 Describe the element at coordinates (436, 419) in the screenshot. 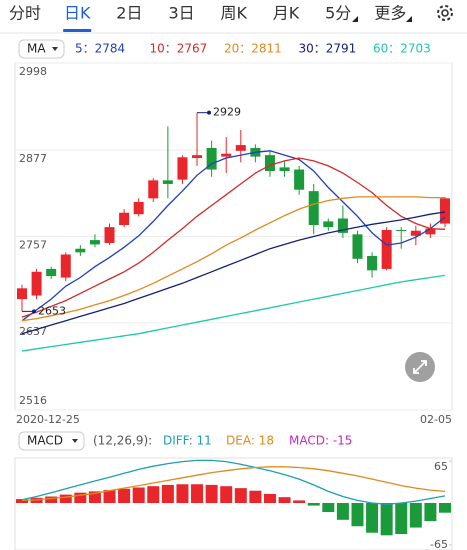

I see `x-tick-label: 02-05` at that location.